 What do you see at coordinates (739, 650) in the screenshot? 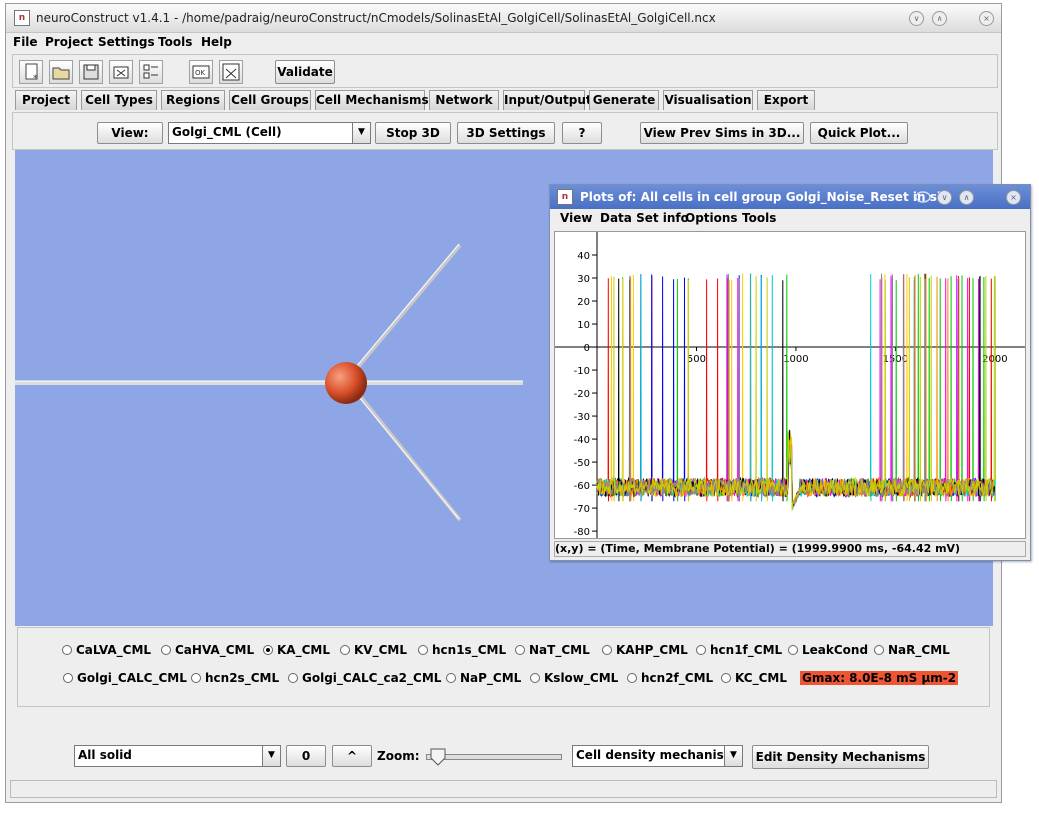
I see `mechanism-radio-hcn1f-cml: hcn1f_CML` at bounding box center [739, 650].